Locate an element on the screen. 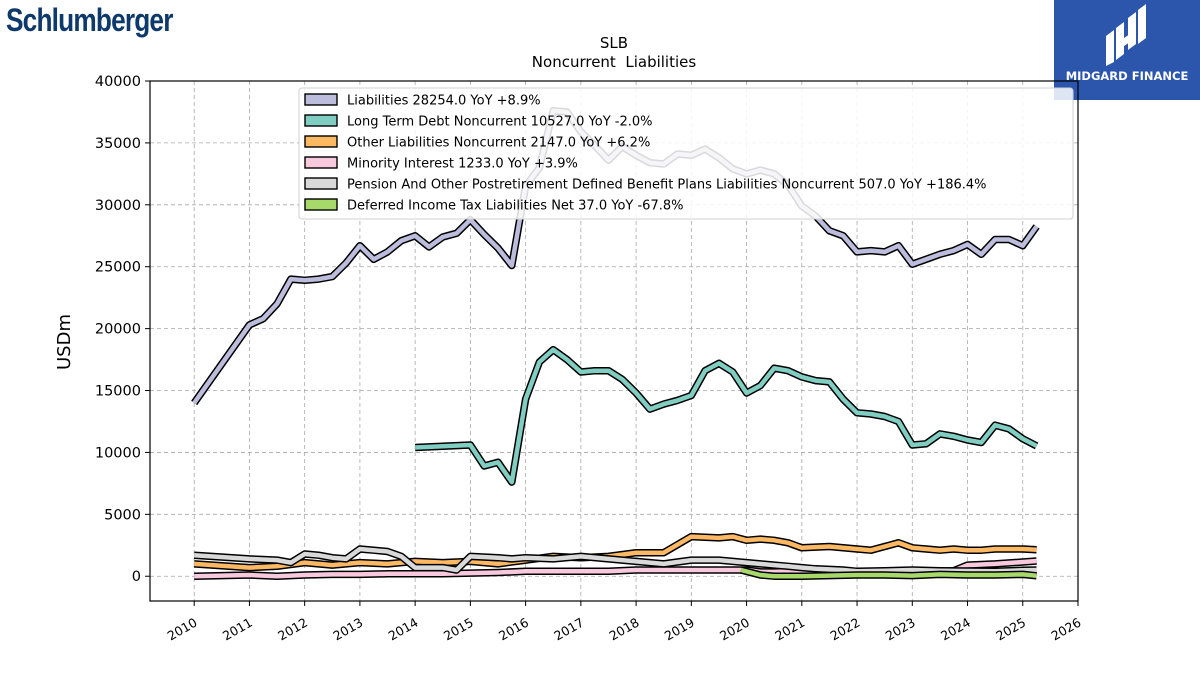  legend-entry: Minority Interest 1233.0 YoY +3.9% is located at coordinates (462, 164).